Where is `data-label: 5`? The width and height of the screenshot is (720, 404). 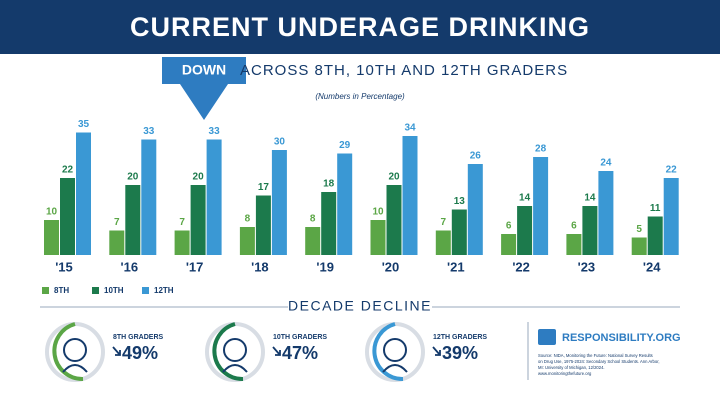
data-label: 5 is located at coordinates (639, 229).